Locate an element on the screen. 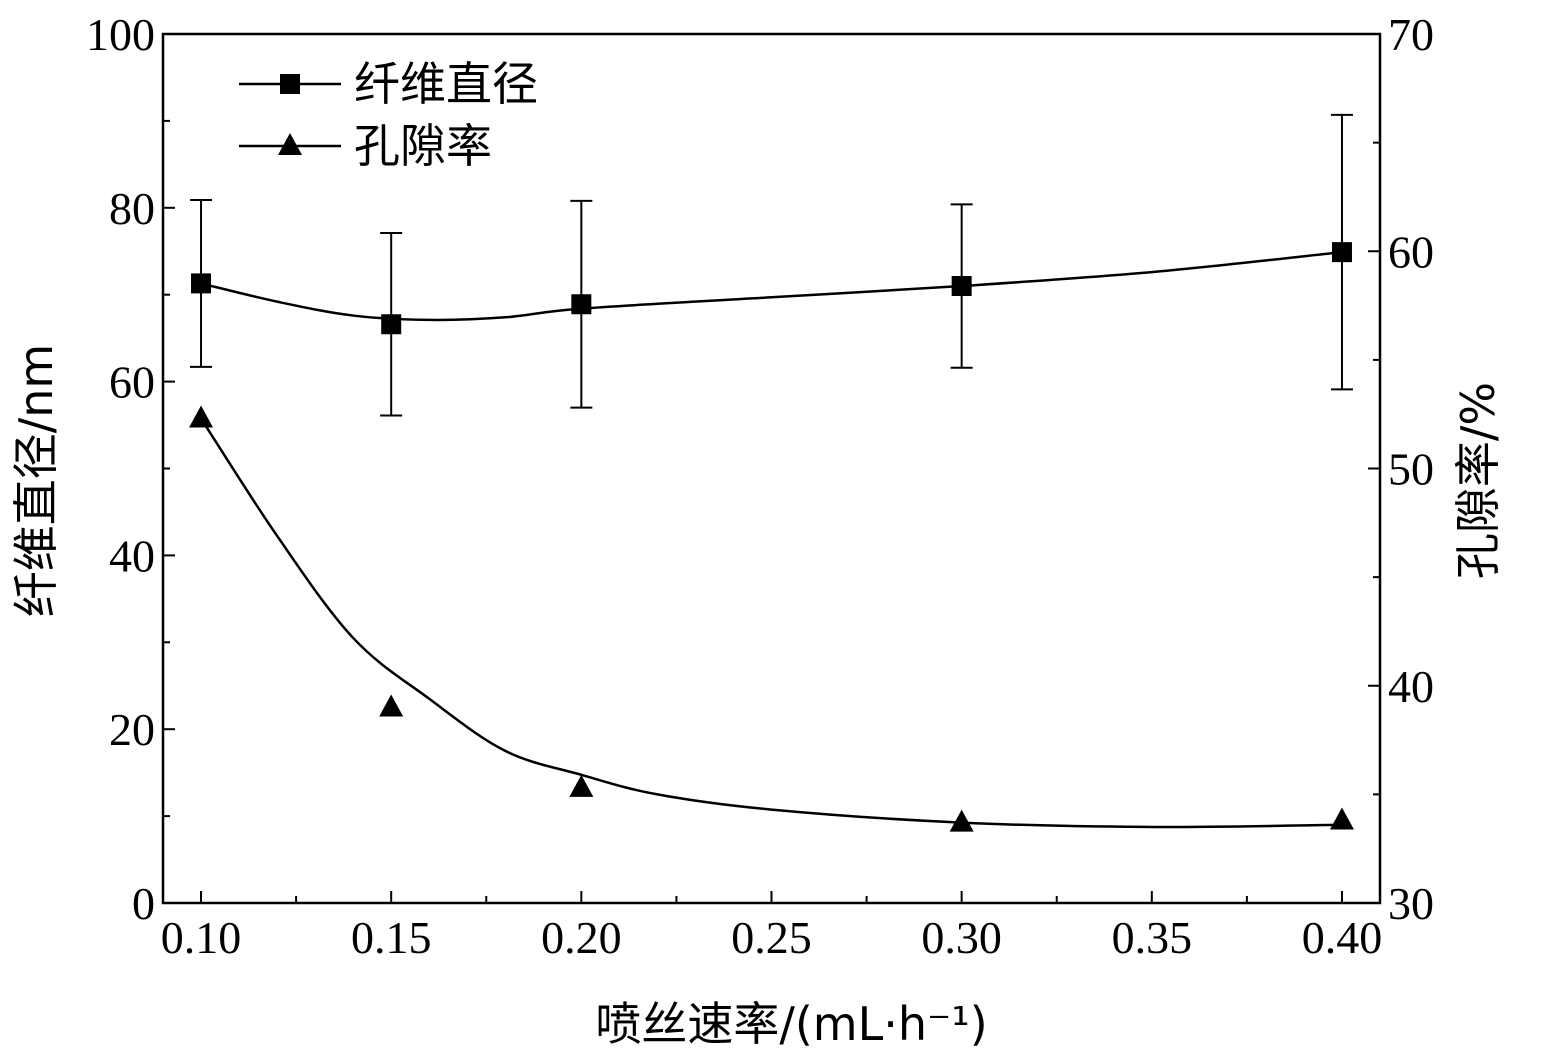  x-tick-label: 0.30 is located at coordinates (961, 937).